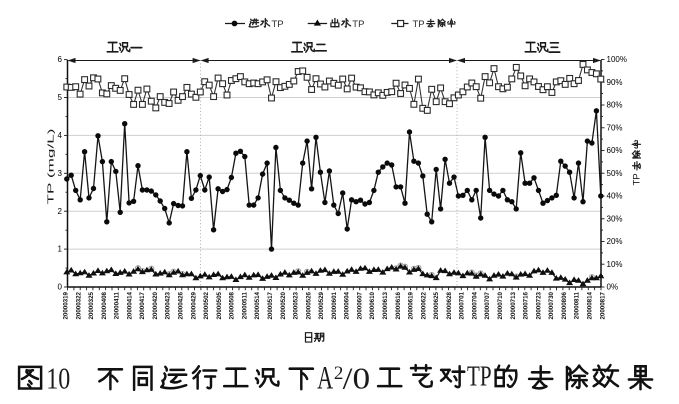 The height and width of the screenshot is (404, 679). I want to click on svg-text: 30%, so click(615, 218).